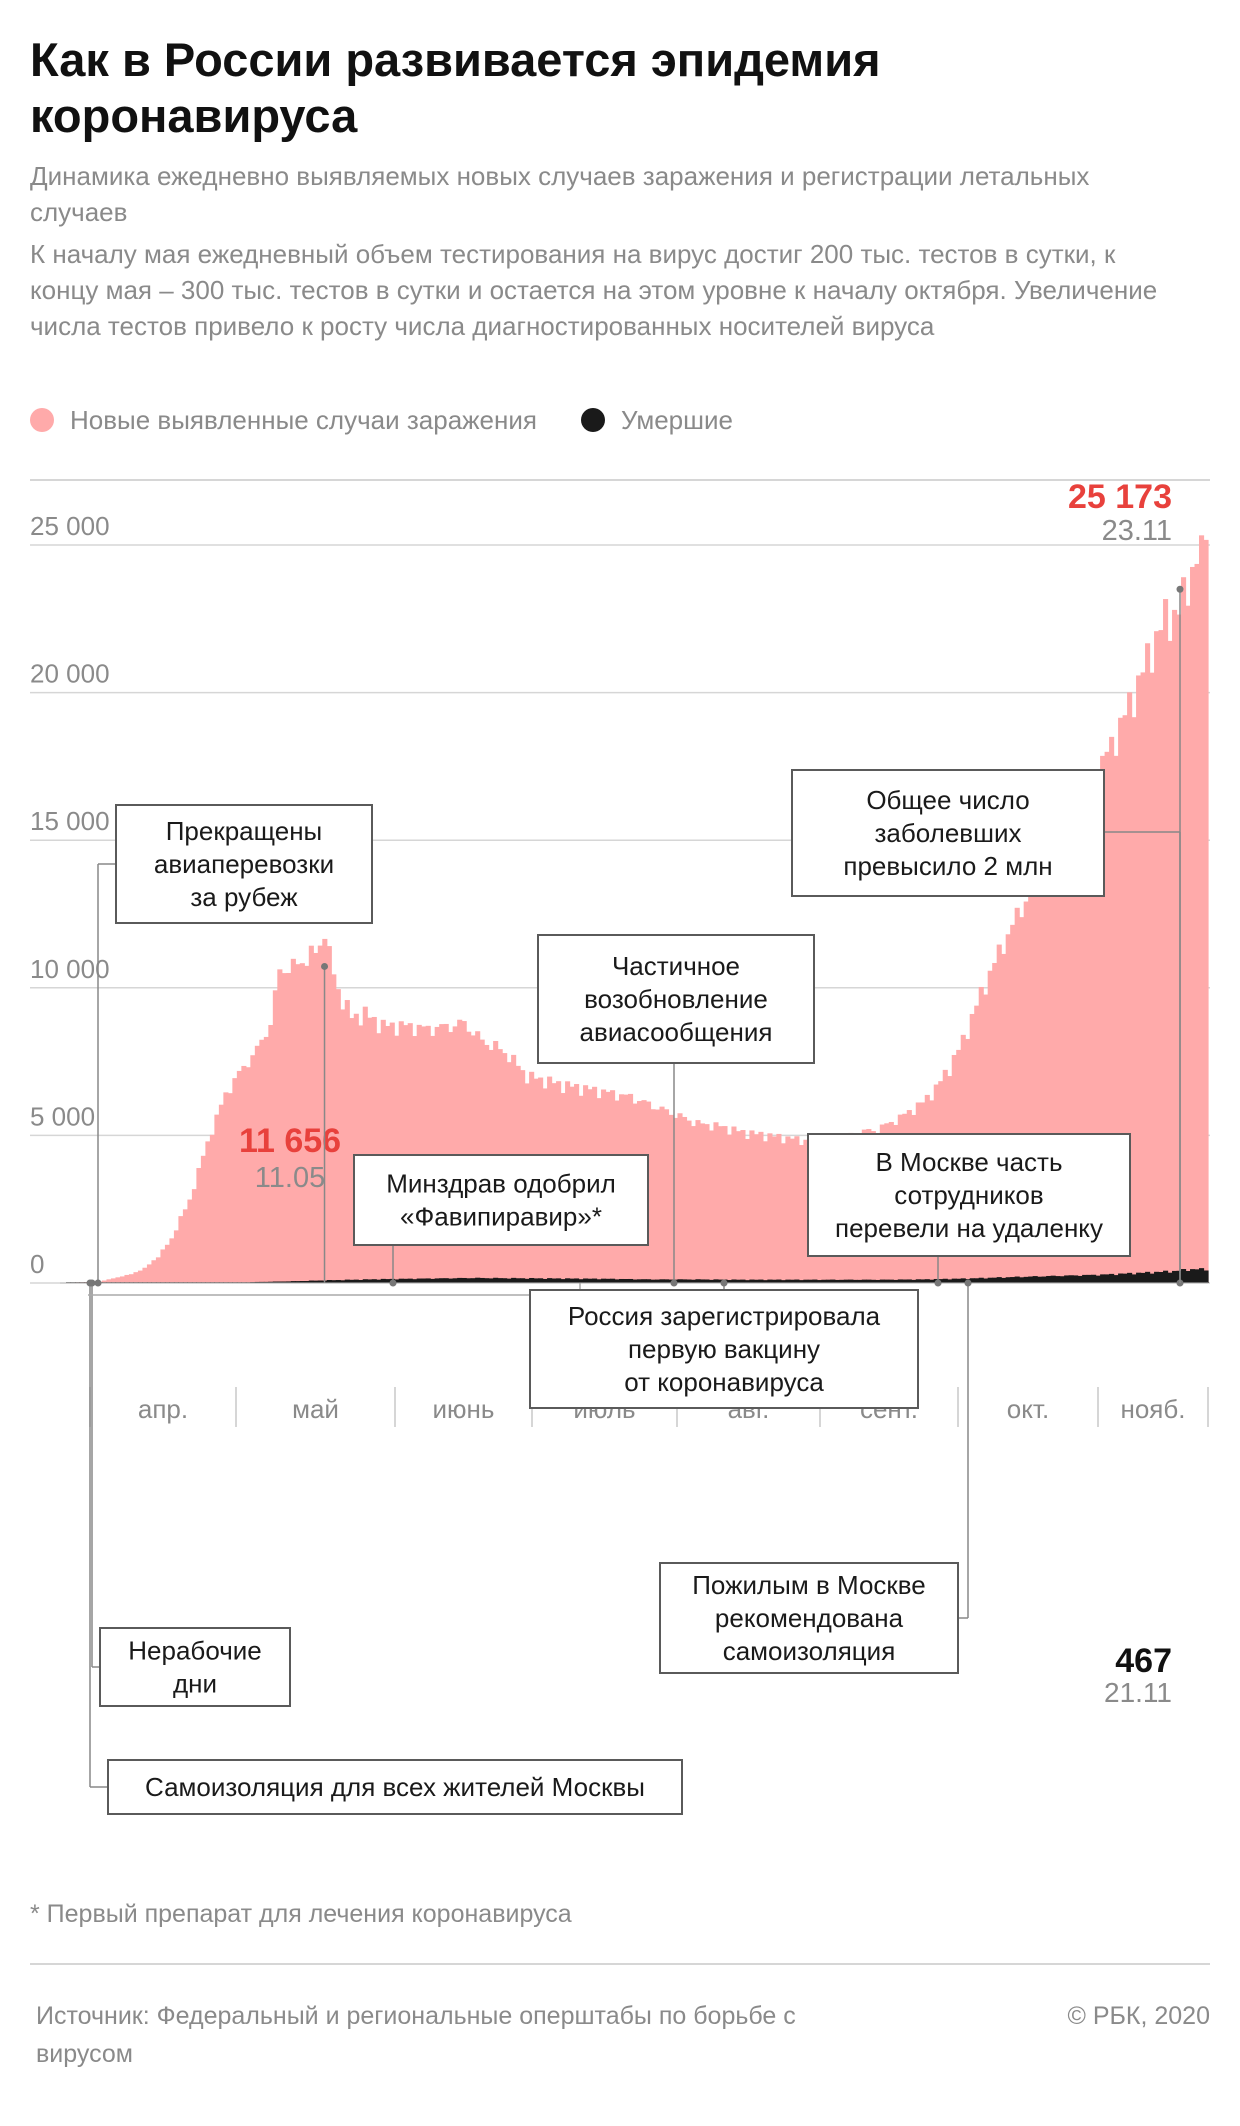 This screenshot has height=2126, width=1240. I want to click on y-tick-label: 10 000, so click(70, 969).